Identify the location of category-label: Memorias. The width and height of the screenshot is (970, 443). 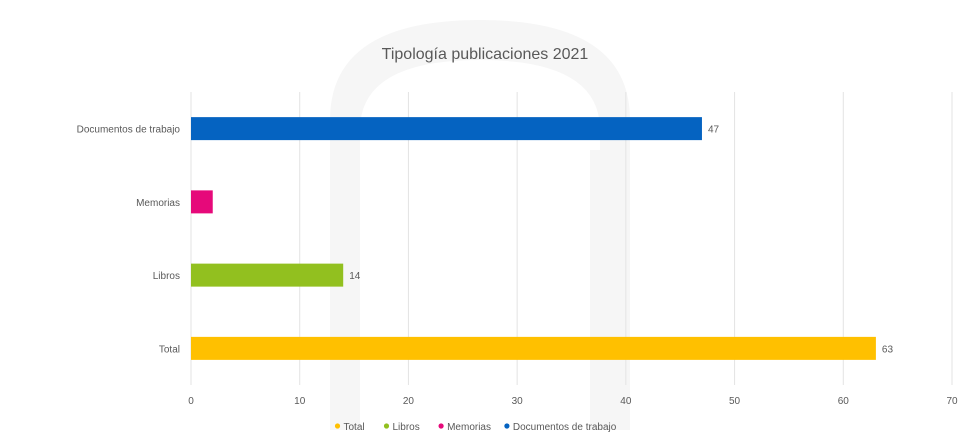
(158, 203).